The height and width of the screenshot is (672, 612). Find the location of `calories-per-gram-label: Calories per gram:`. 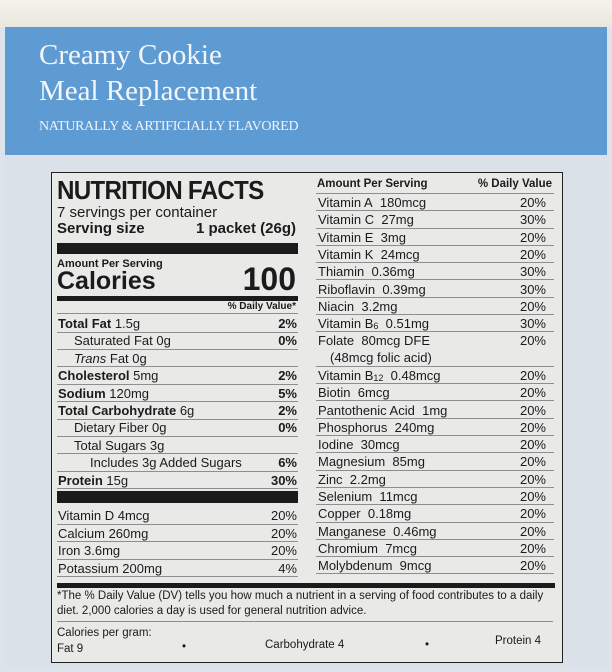

calories-per-gram-label: Calories per gram: is located at coordinates (104, 633).